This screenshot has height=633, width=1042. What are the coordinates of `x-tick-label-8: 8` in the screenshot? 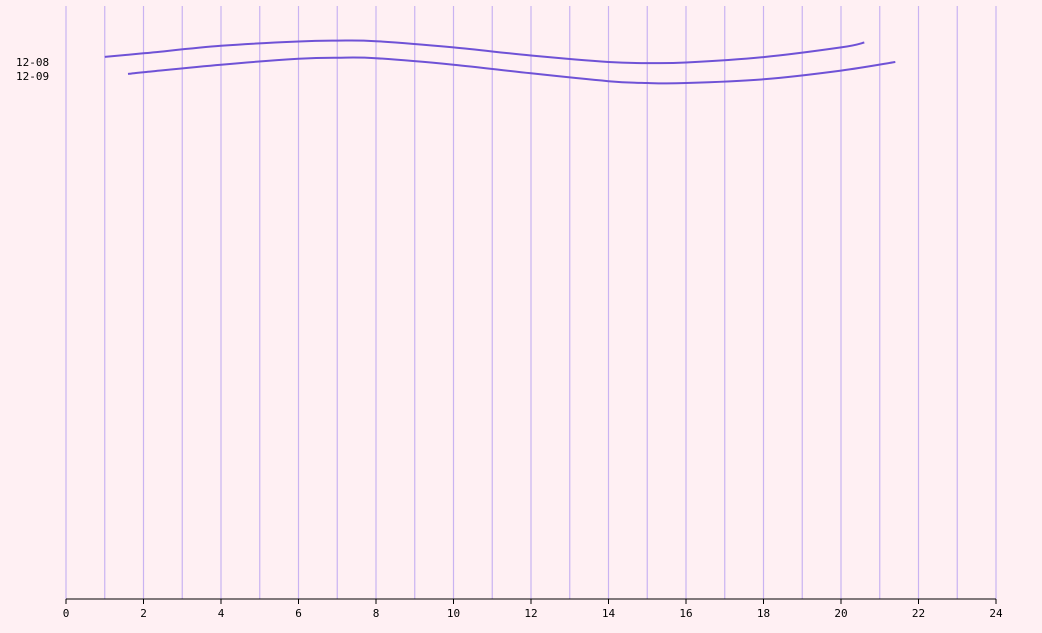 It's located at (376, 613).